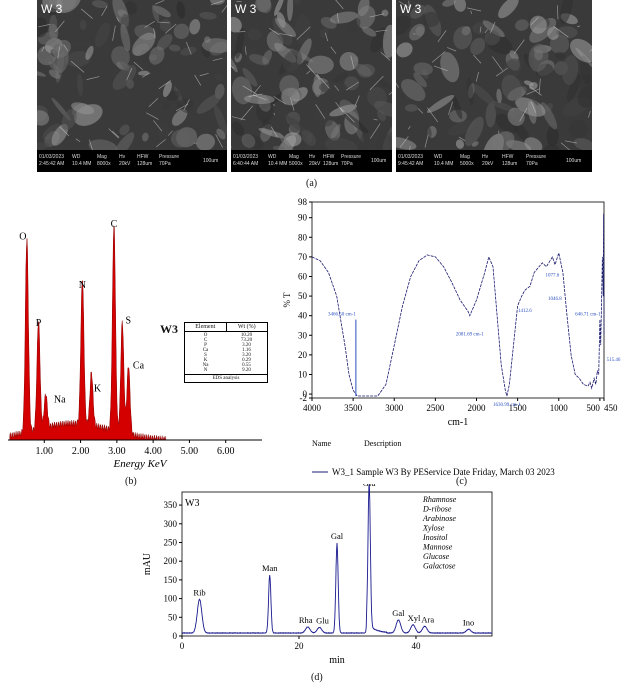  What do you see at coordinates (468, 622) in the screenshot?
I see `hplc-peak-label: Ino` at bounding box center [468, 622].